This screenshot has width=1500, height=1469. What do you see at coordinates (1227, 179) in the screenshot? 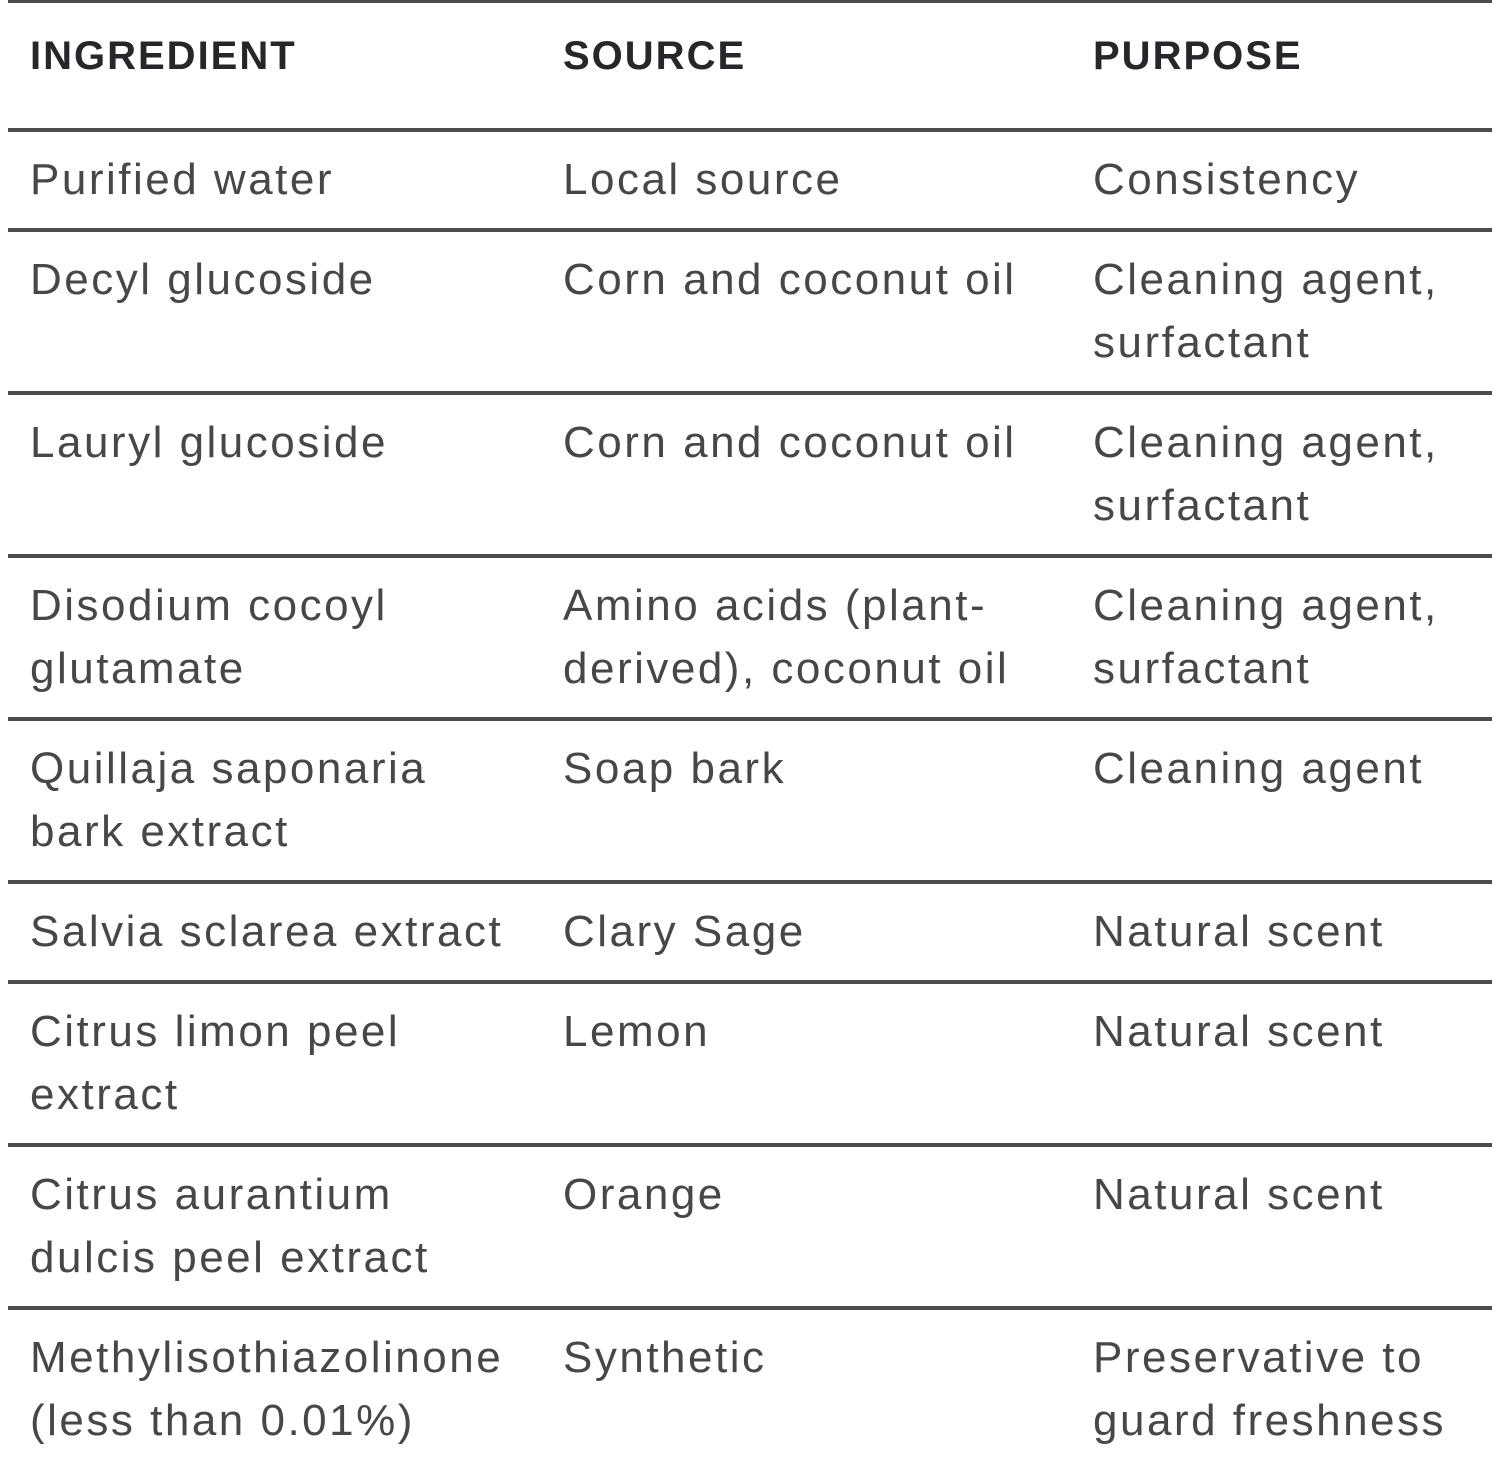
I see `cell-purpose: Consistency` at bounding box center [1227, 179].